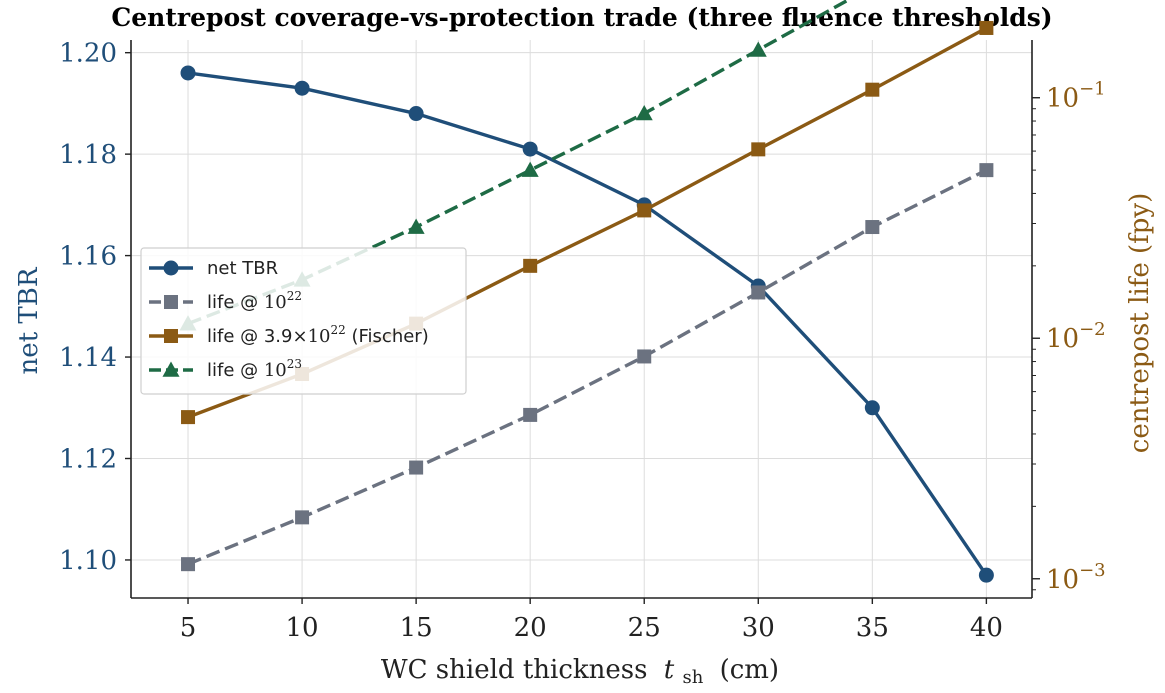 The image size is (1165, 693). What do you see at coordinates (416, 628) in the screenshot?
I see `x-tick-label: 15` at bounding box center [416, 628].